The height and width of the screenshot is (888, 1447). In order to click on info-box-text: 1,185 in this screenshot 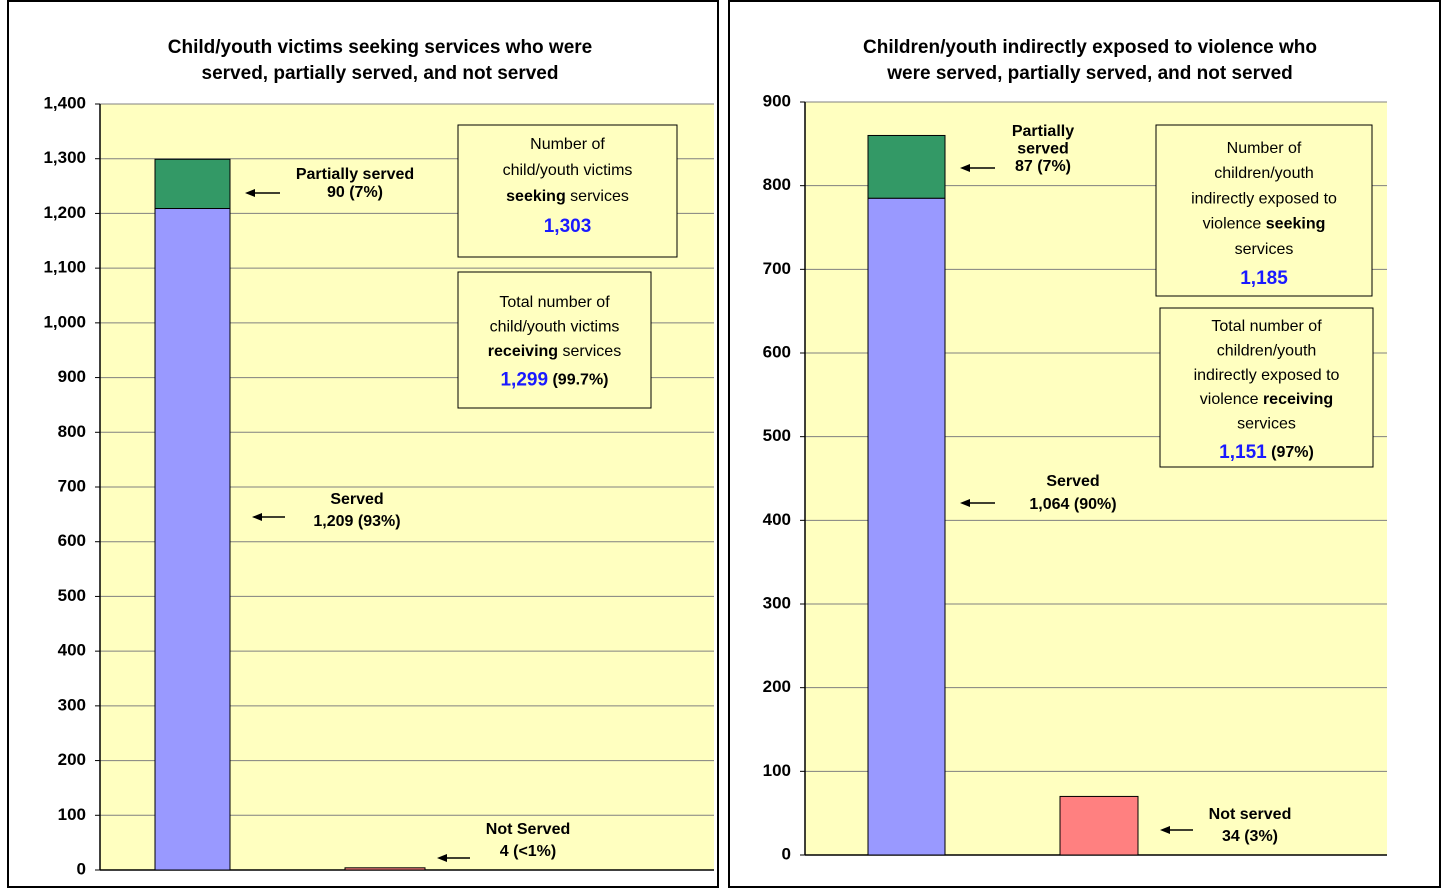, I will do `click(1264, 278)`.